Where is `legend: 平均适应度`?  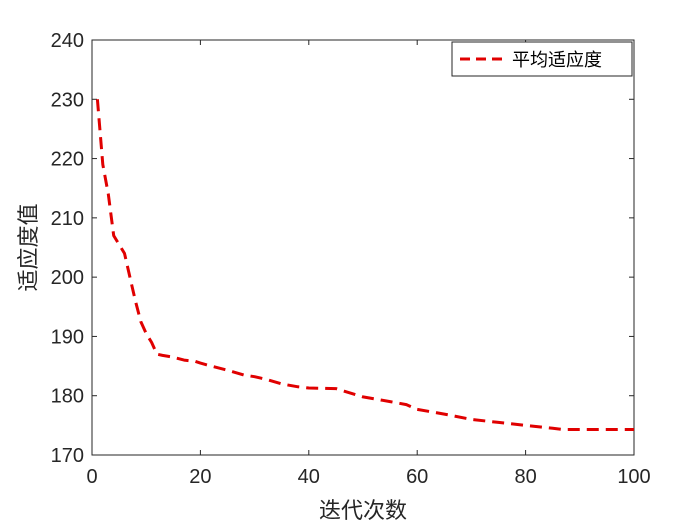
legend: 平均适应度 is located at coordinates (542, 59).